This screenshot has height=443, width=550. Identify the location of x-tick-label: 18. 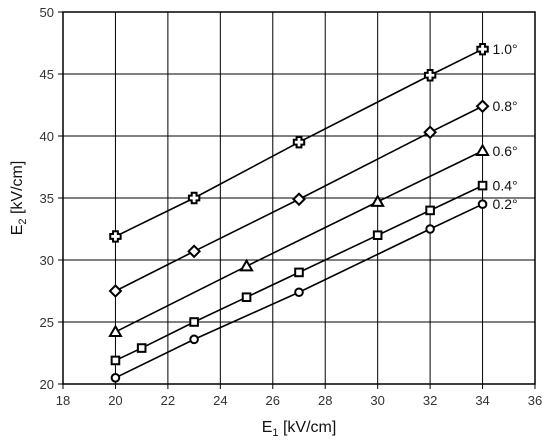
(63, 400).